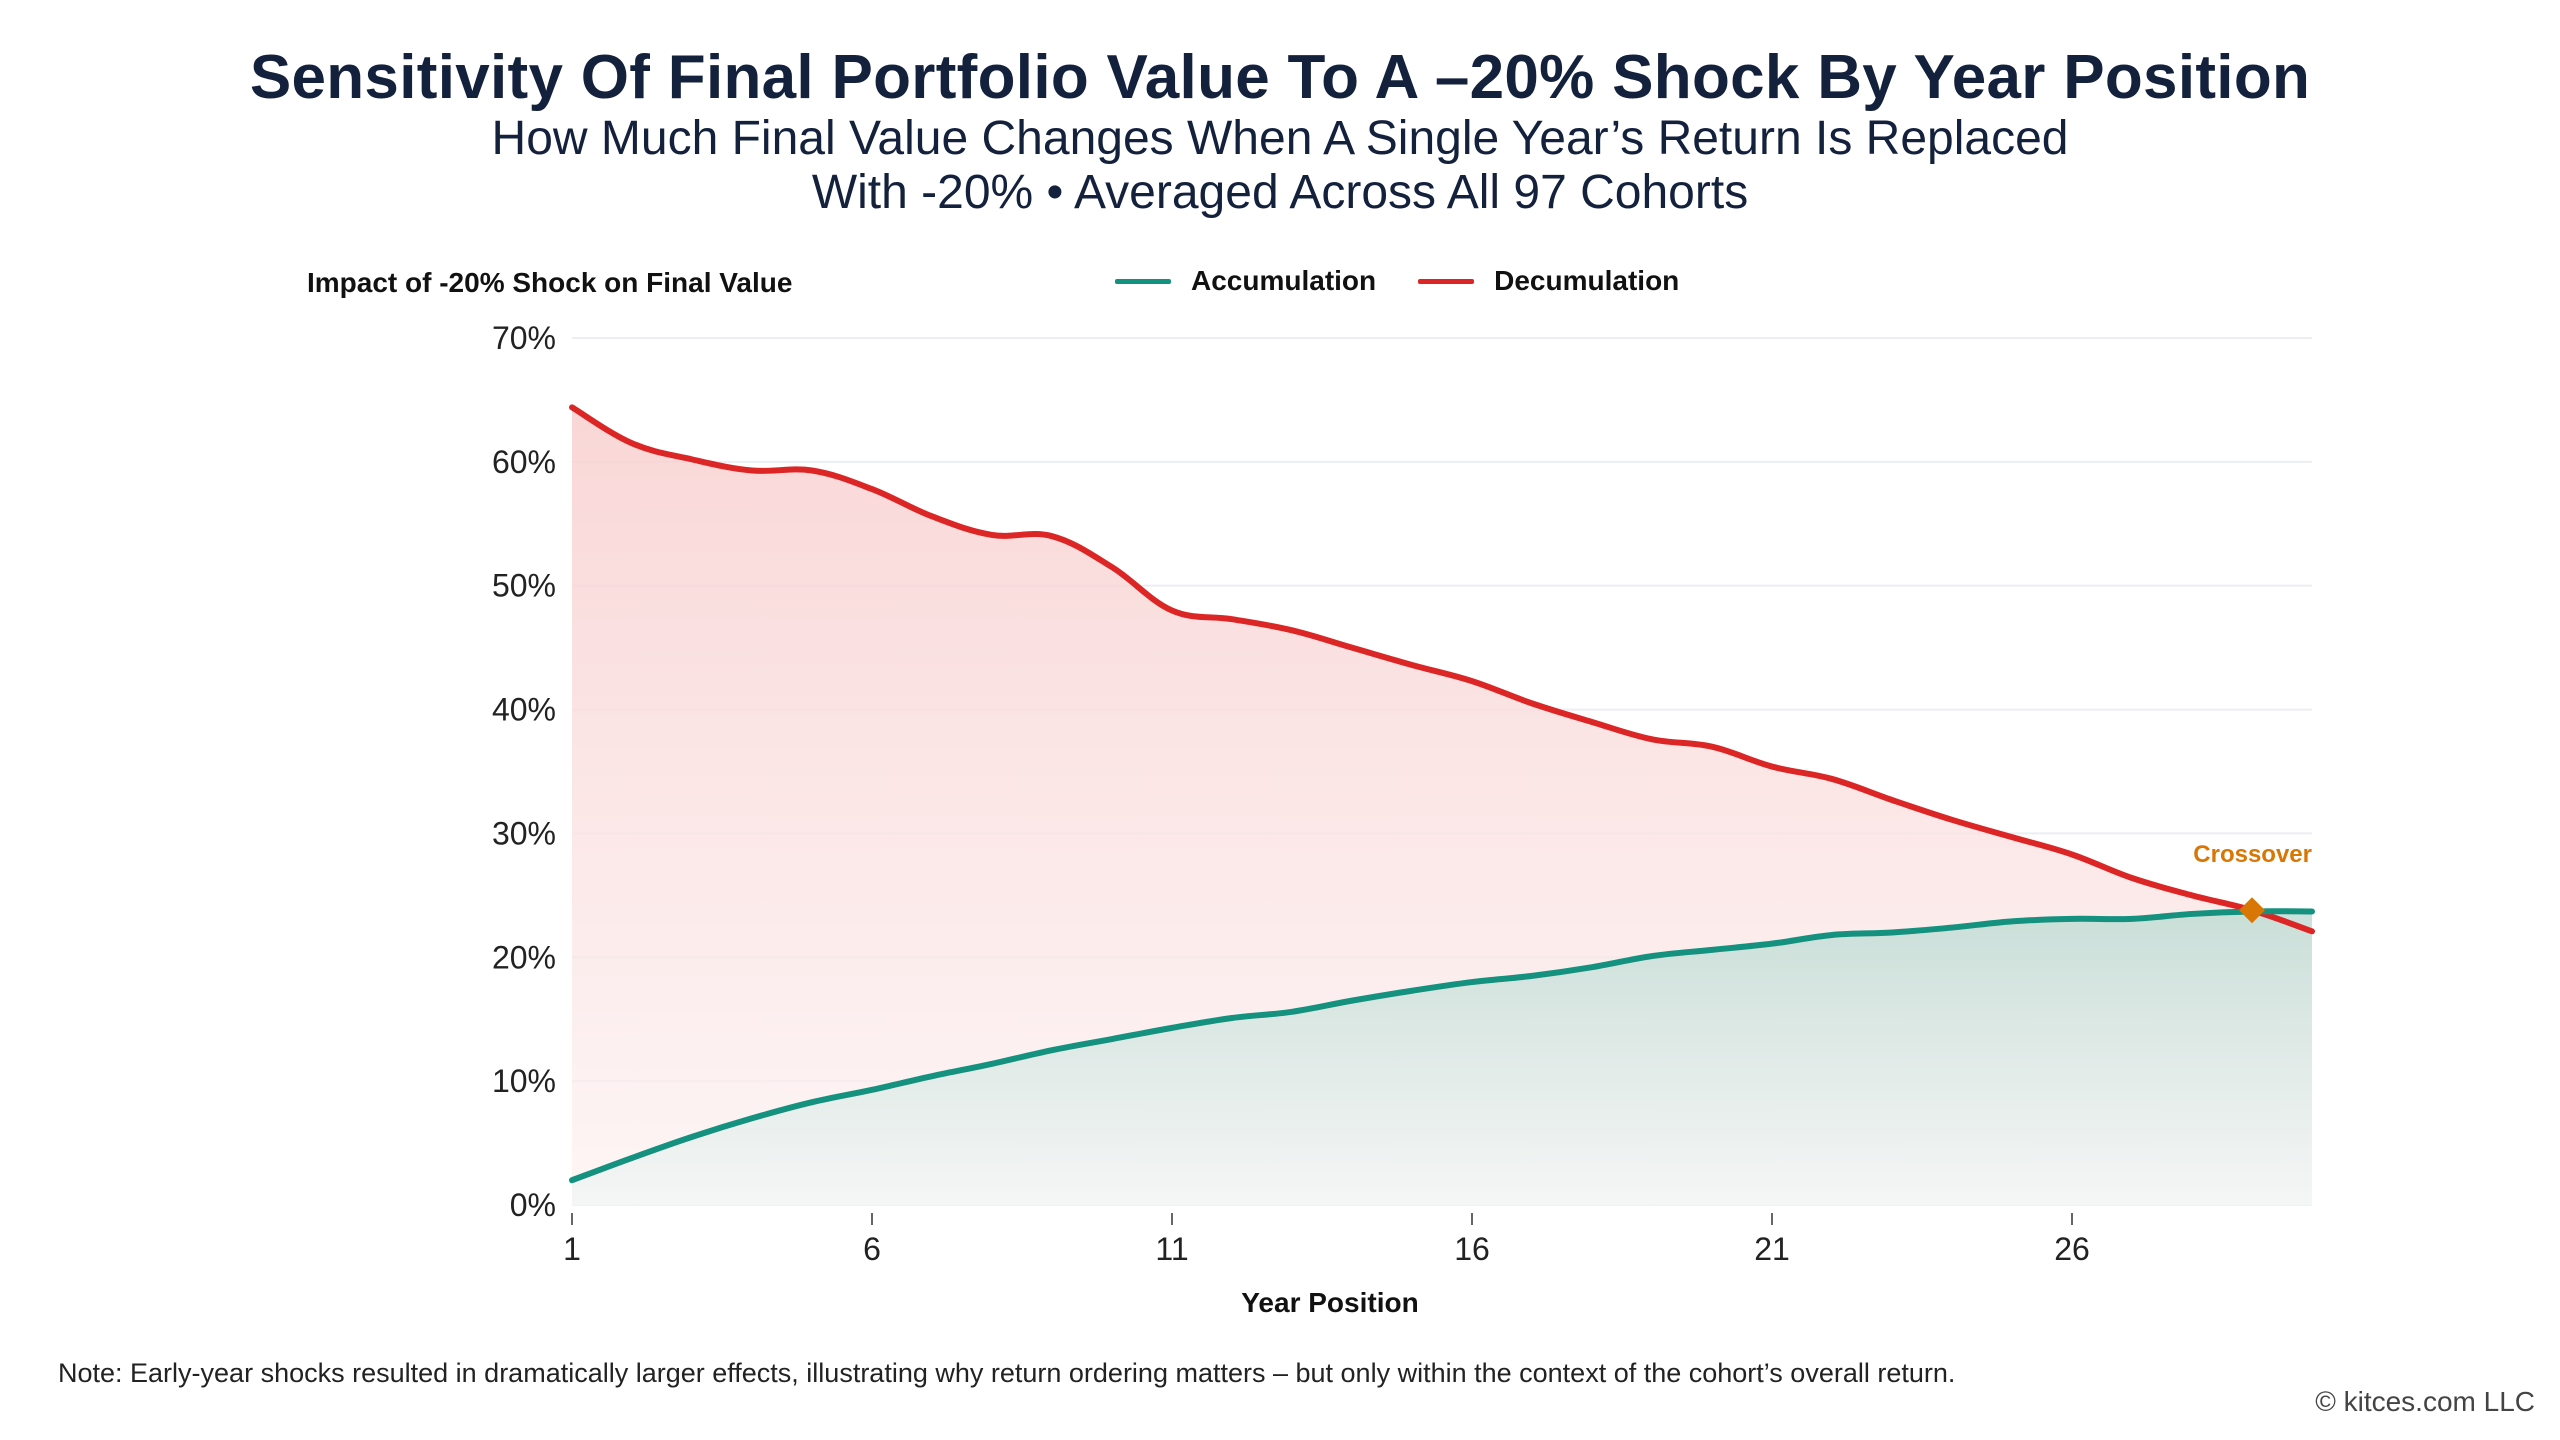 The width and height of the screenshot is (2560, 1440). Describe the element at coordinates (1284, 280) in the screenshot. I see `legend-label-accumulation: Accumulation` at that location.